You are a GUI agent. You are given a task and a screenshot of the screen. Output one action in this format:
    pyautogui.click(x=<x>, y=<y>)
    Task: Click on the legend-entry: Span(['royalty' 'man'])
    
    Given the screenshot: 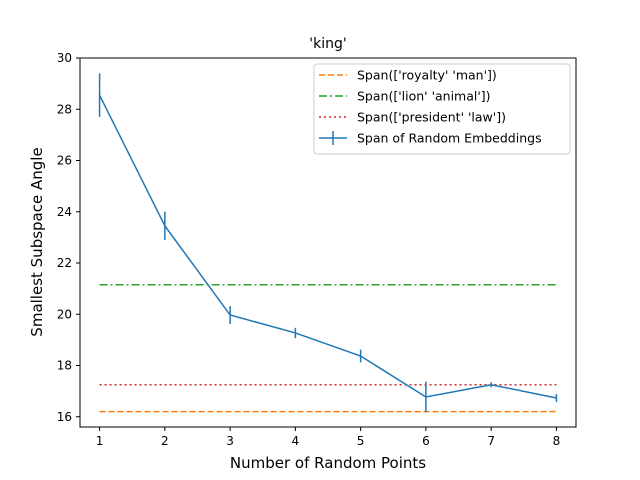 What is the action you would take?
    pyautogui.click(x=408, y=75)
    